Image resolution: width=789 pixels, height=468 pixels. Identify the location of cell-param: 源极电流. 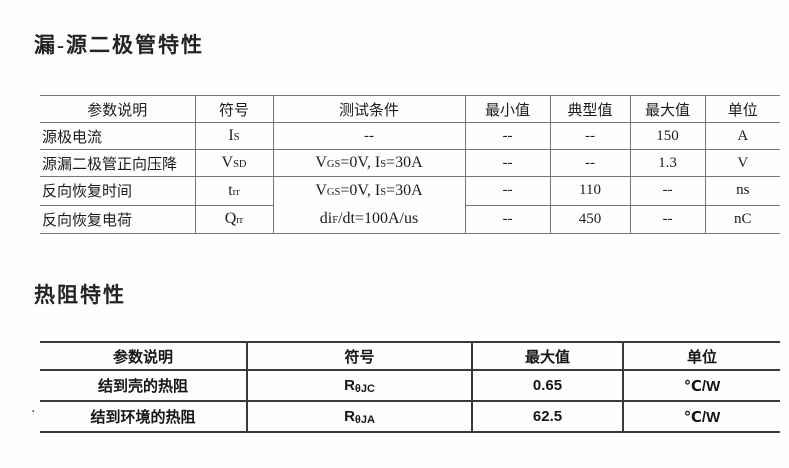
(118, 136).